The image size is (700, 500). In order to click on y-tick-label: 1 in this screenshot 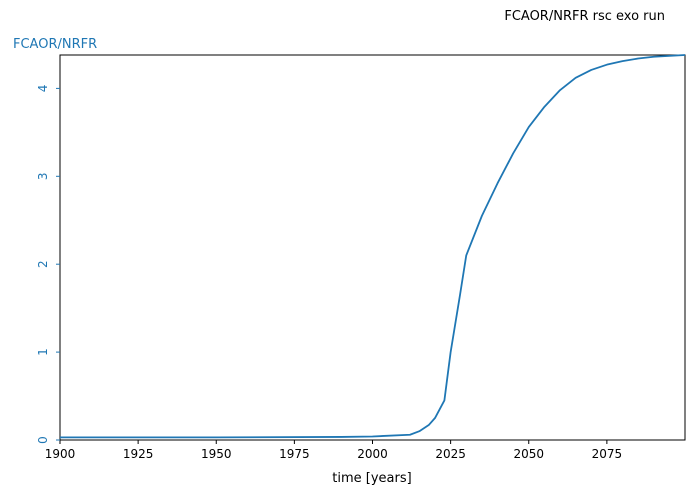, I will do `click(43, 352)`.